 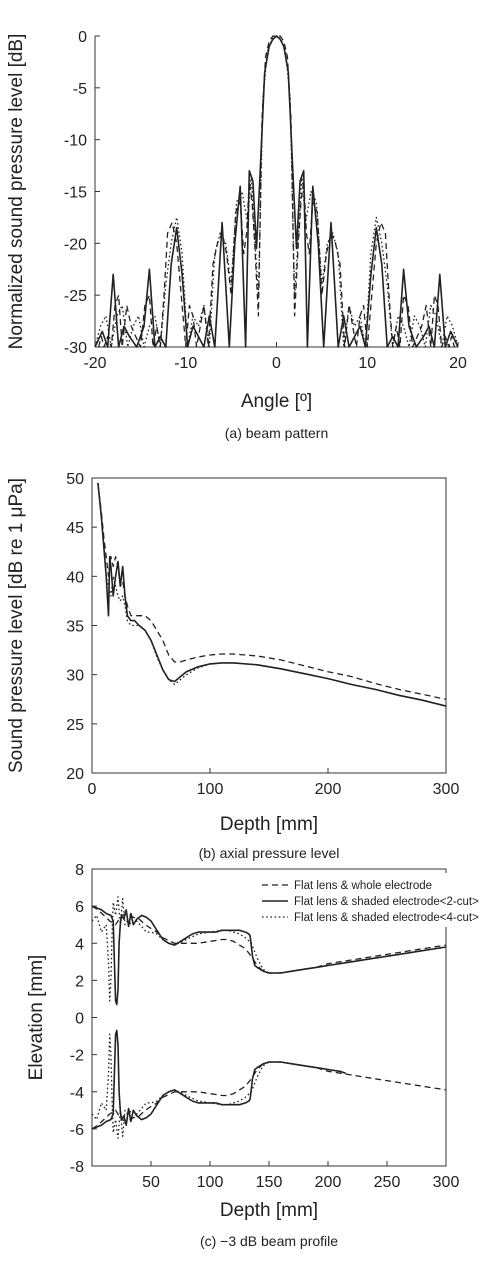 I want to click on x-tick-label: 150, so click(x=269, y=1182).